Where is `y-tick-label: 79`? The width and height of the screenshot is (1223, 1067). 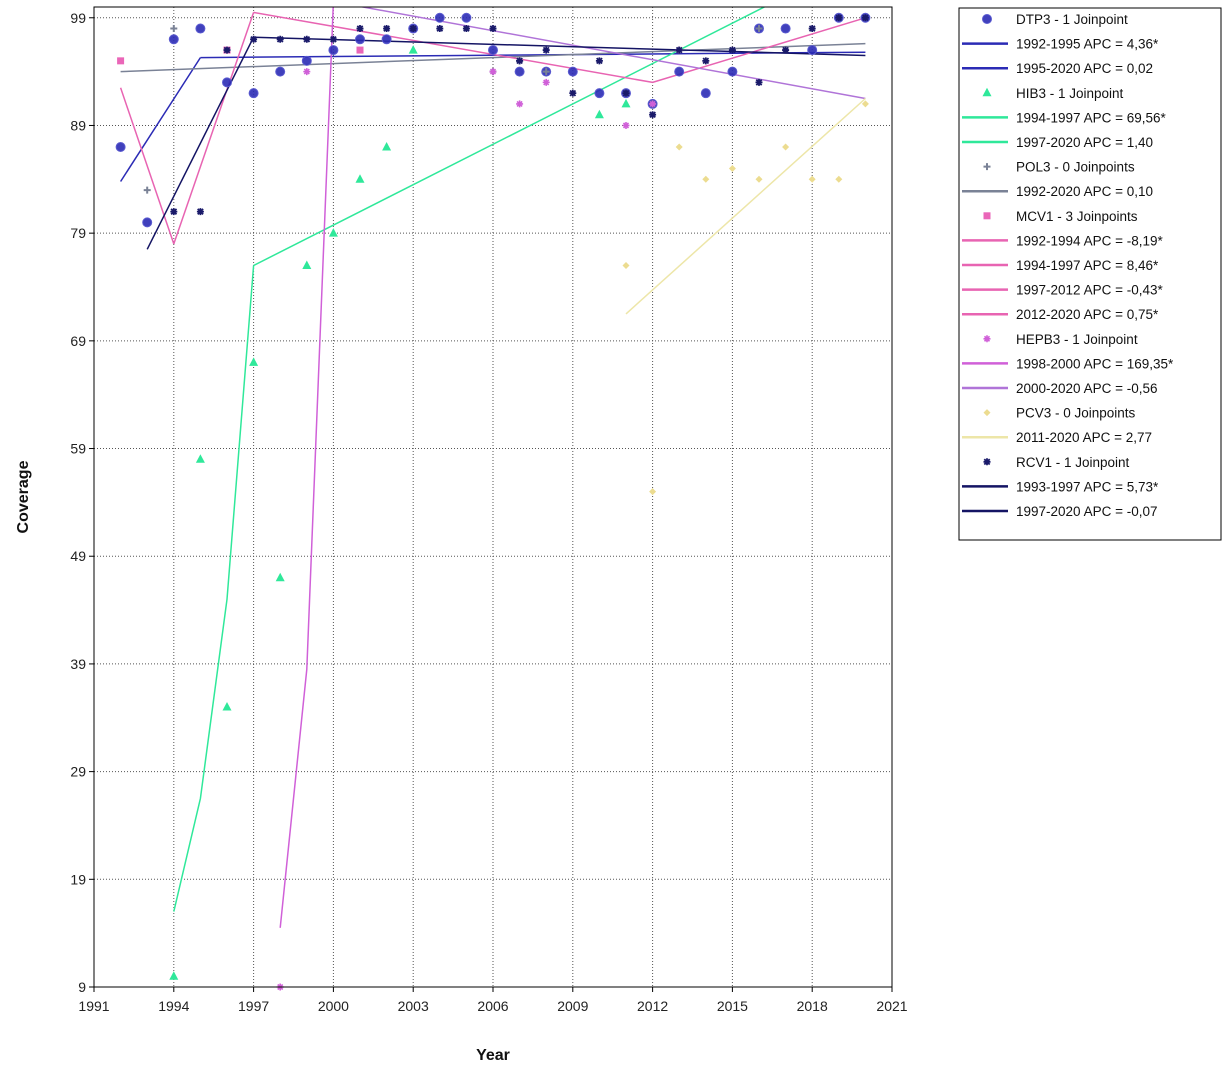 y-tick-label: 79 is located at coordinates (78, 233).